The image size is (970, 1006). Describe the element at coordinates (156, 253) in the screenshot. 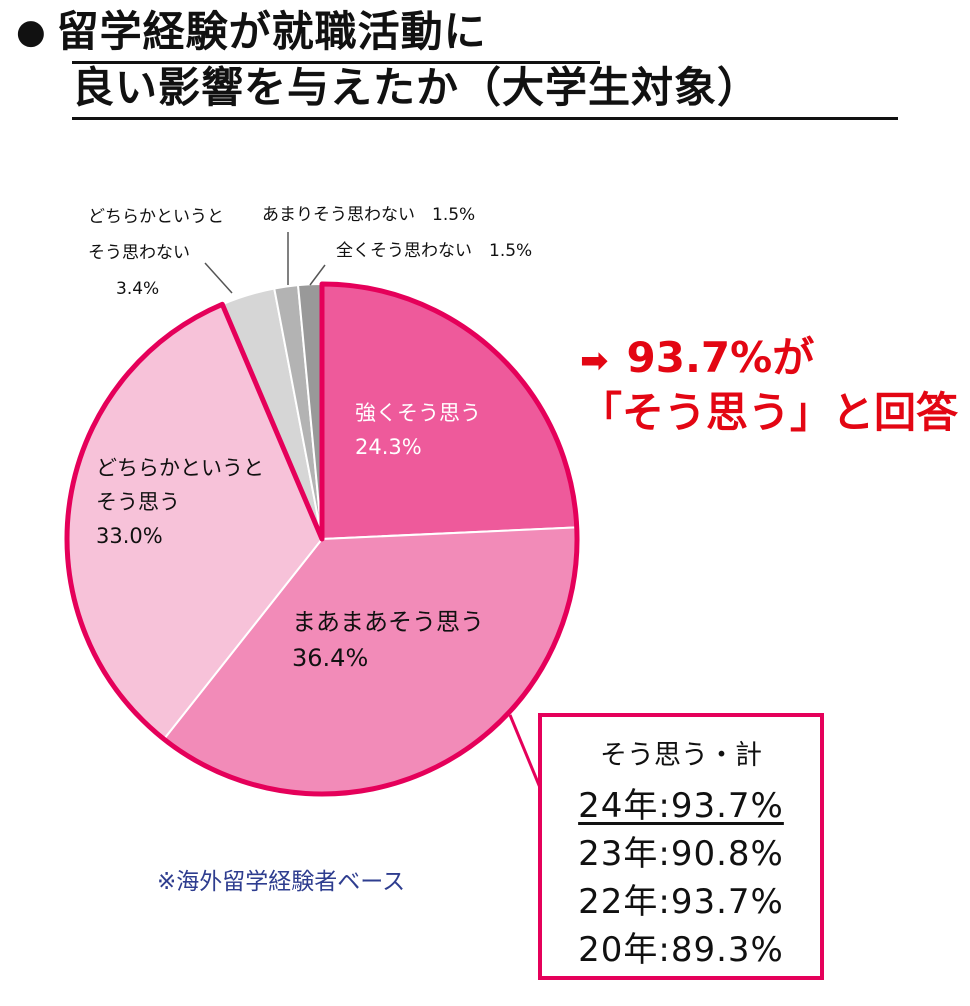

I see `slice-label-4: どちらかというとそう思わない 3.4%` at that location.